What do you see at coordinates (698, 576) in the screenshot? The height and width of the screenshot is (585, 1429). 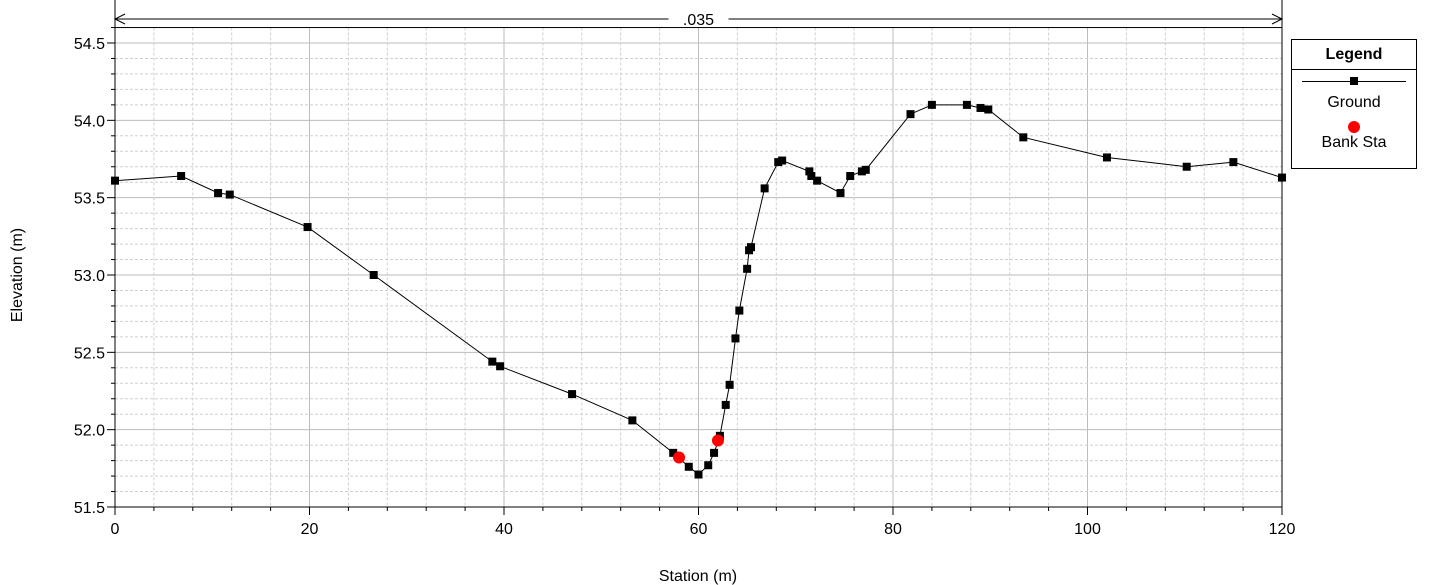 I see `x-axis-label: Station (m)` at bounding box center [698, 576].